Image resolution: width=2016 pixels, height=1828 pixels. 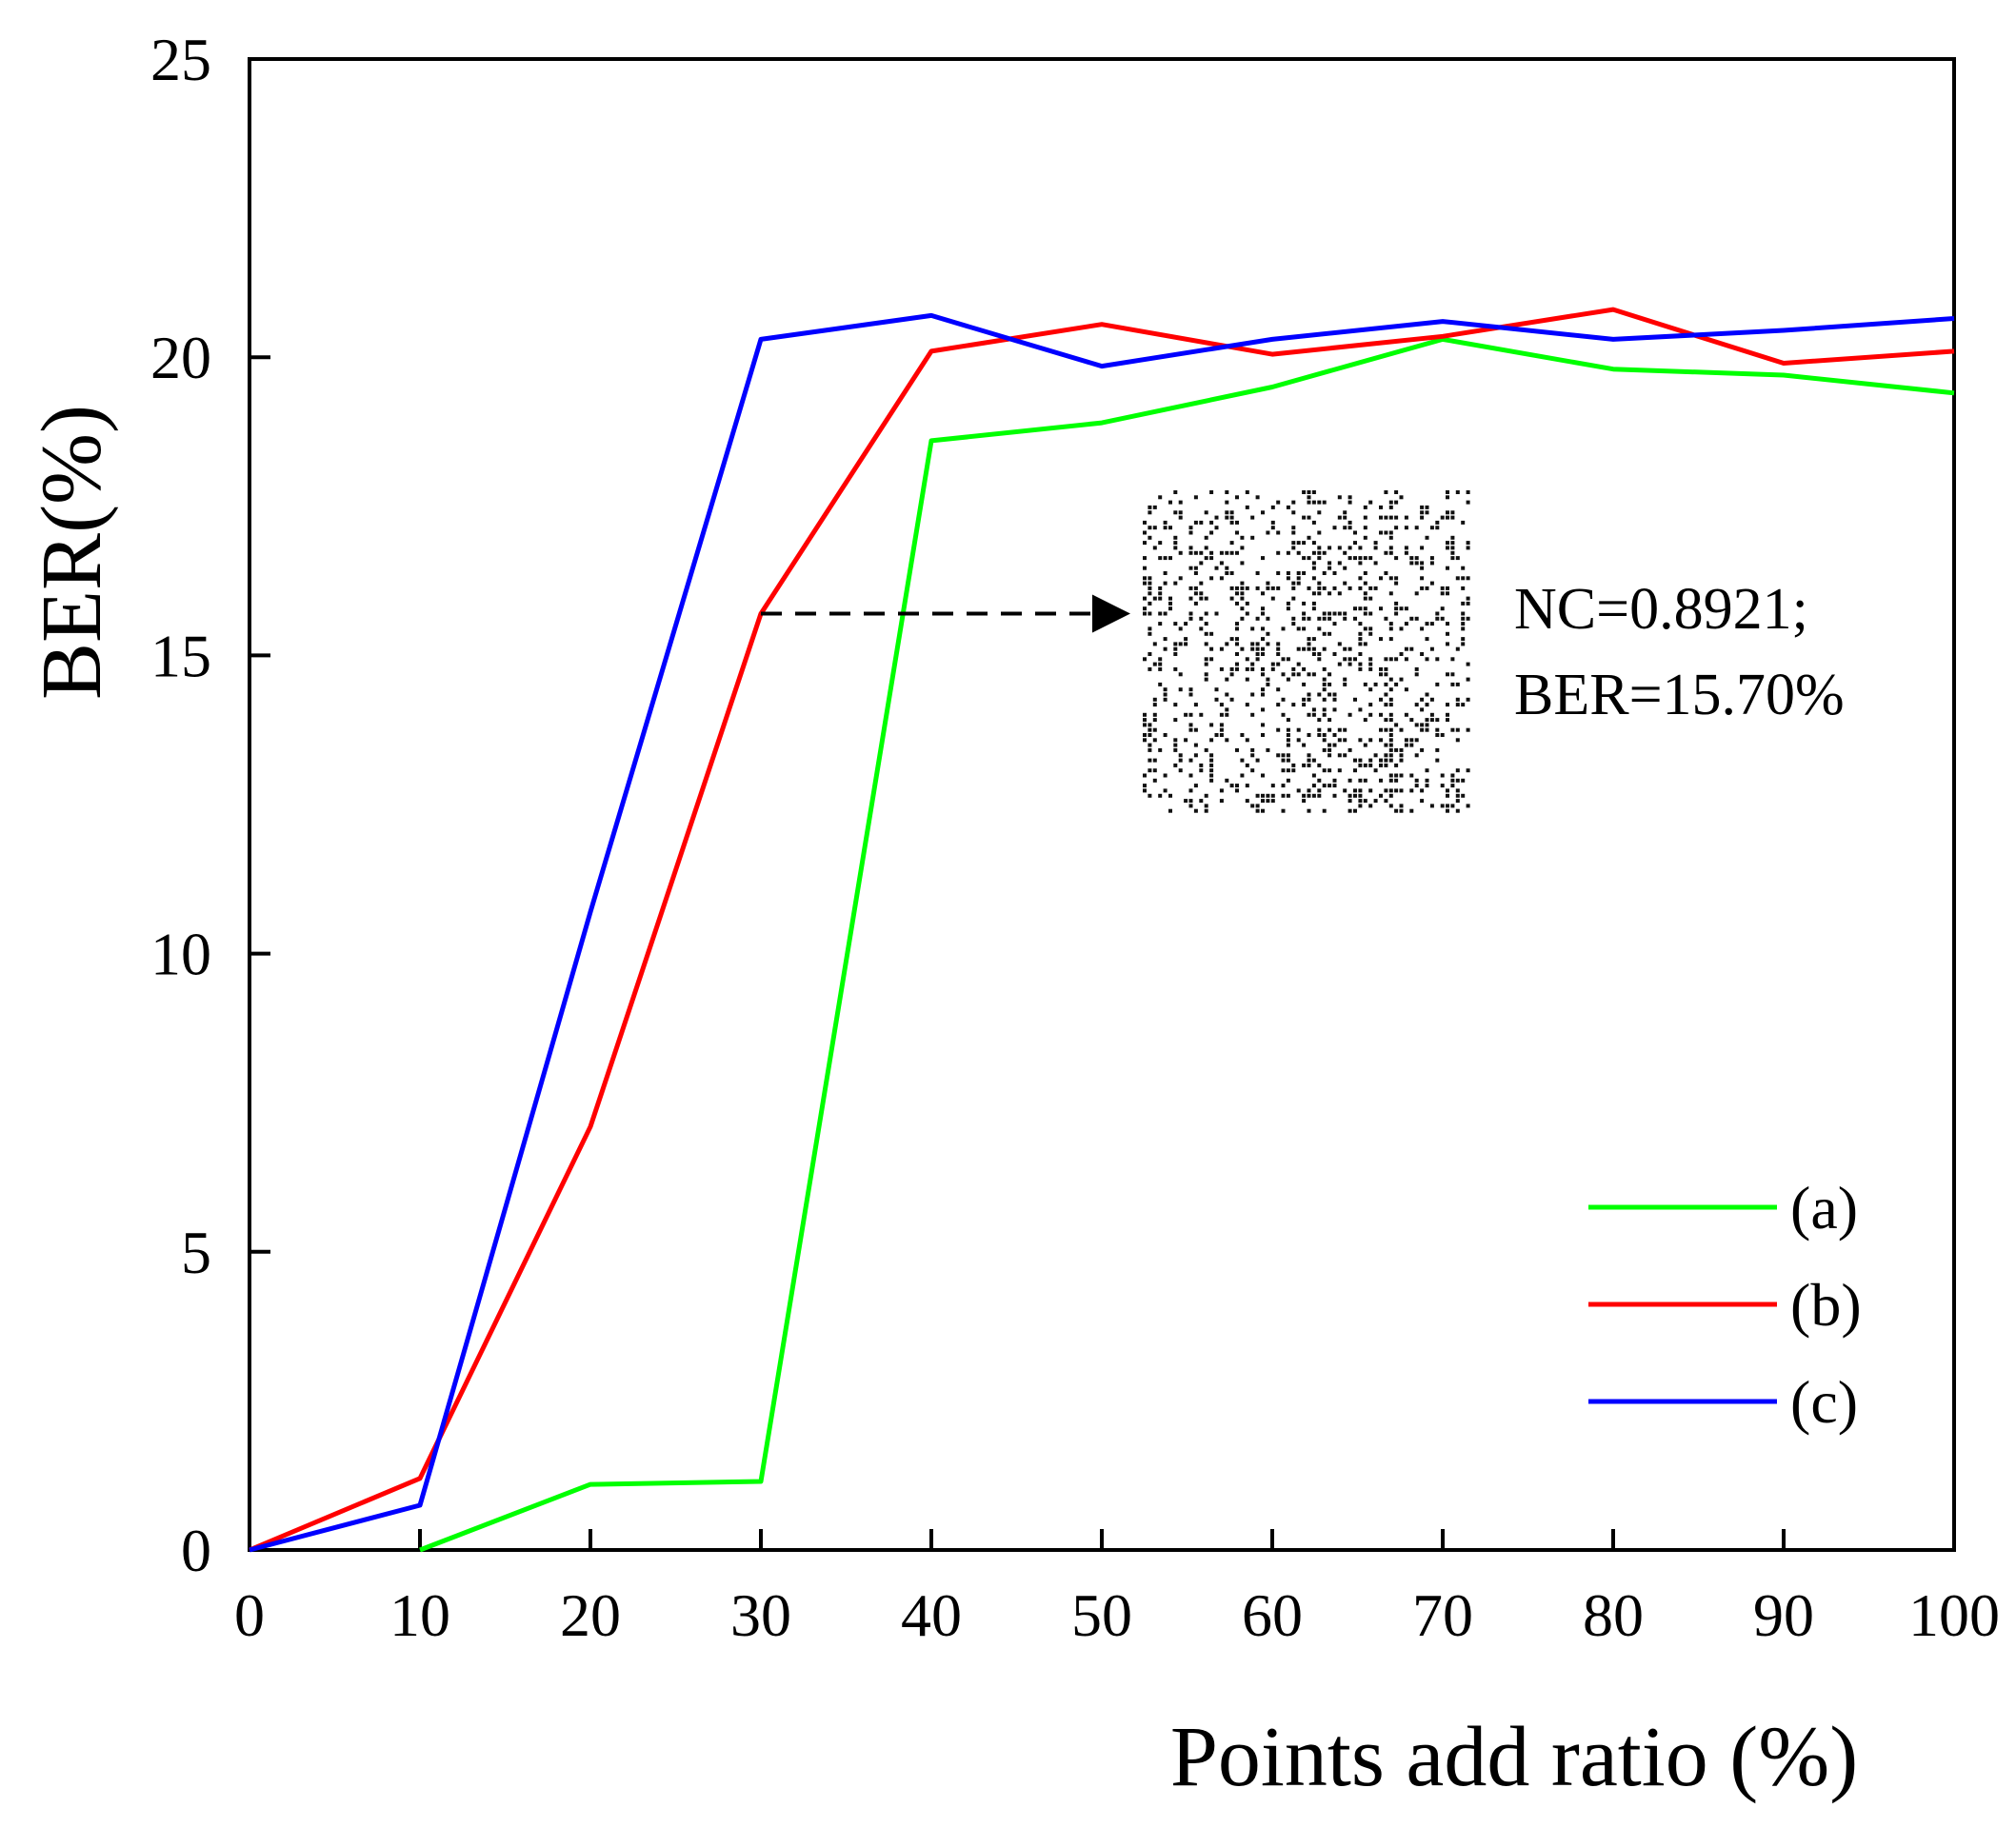 I want to click on annotation-ber-text: BER=15.70%, so click(x=1679, y=695).